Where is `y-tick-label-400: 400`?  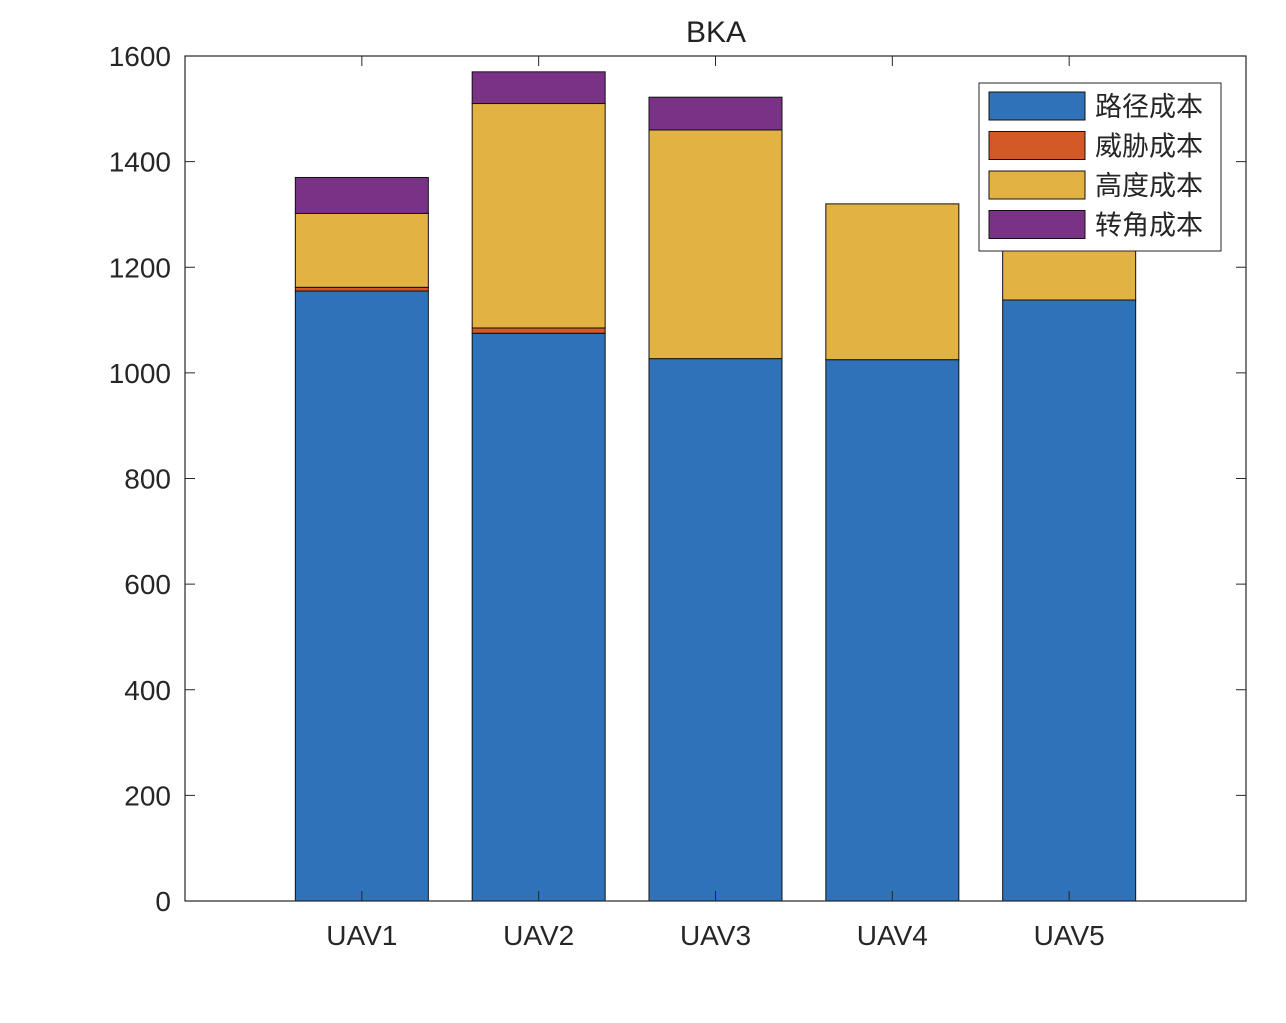
y-tick-label-400: 400 is located at coordinates (147, 690).